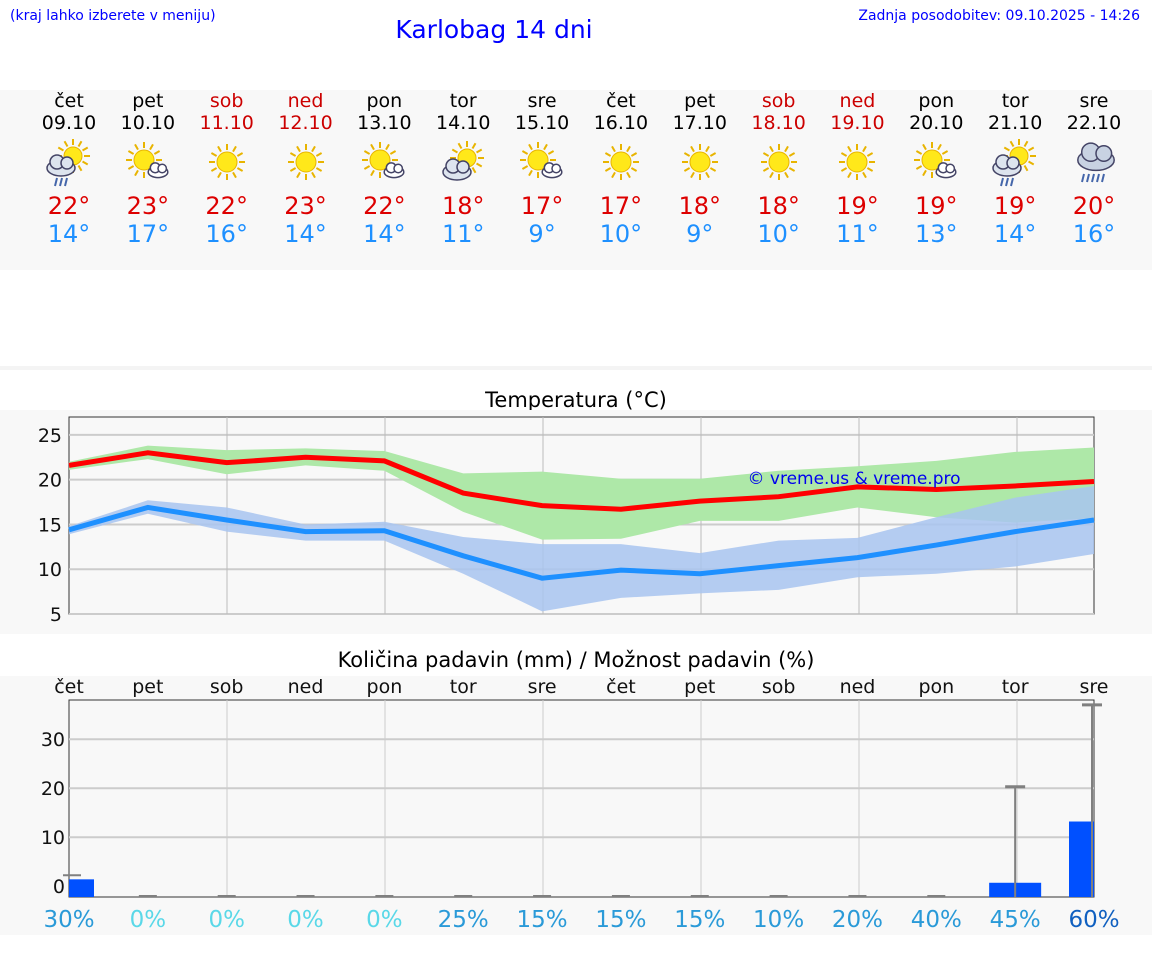 Image resolution: width=1152 pixels, height=975 pixels. I want to click on cloud-rain-icon, so click(1096, 162).